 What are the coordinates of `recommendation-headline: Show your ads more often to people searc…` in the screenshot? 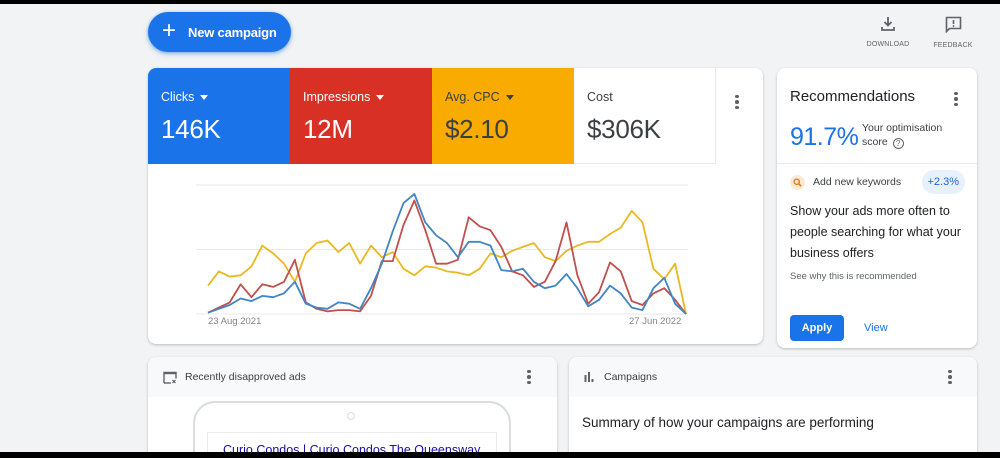 It's located at (875, 232).